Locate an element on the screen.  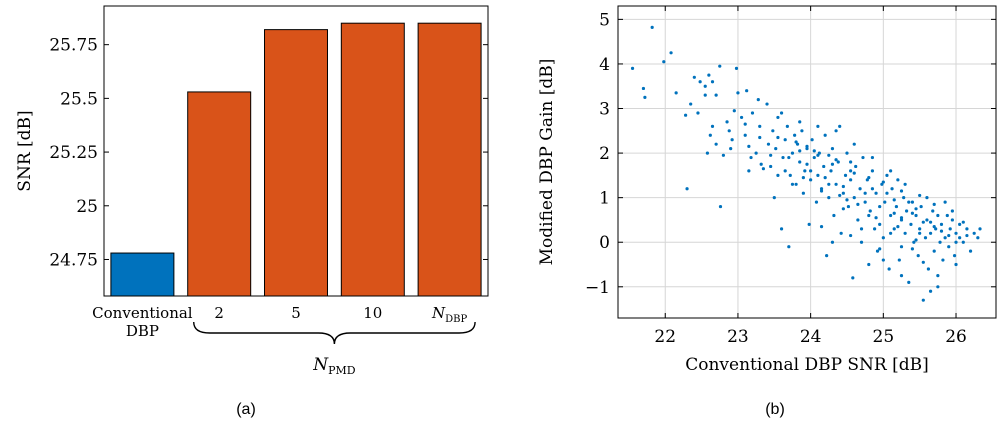
brace-label-sub: PMD is located at coordinates (342, 370).